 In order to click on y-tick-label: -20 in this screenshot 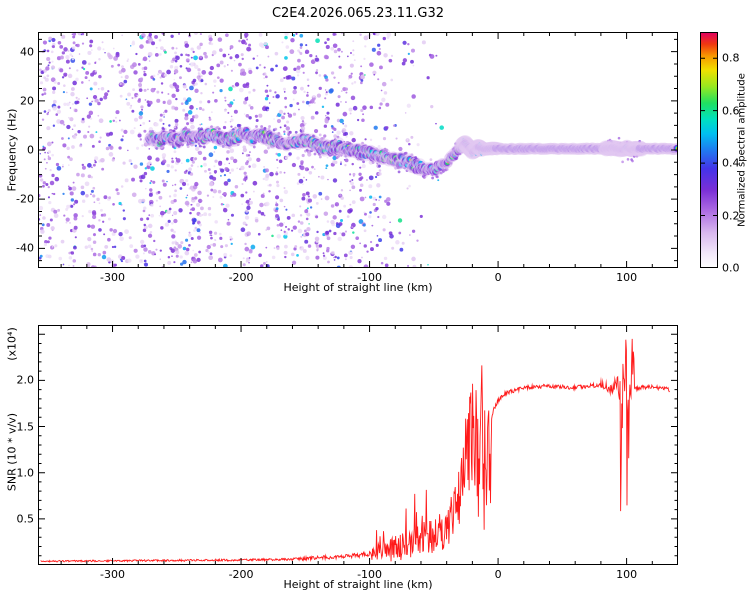, I will do `click(25, 199)`.